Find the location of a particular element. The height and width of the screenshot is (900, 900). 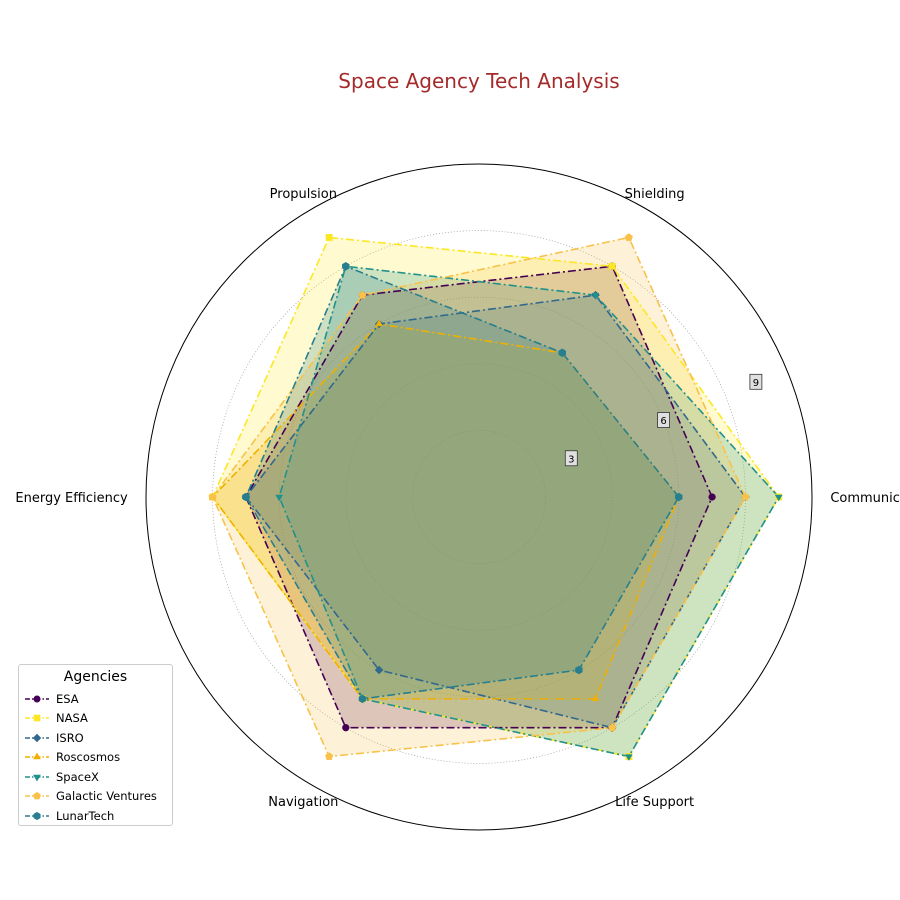

axis-label: Shielding is located at coordinates (655, 194).